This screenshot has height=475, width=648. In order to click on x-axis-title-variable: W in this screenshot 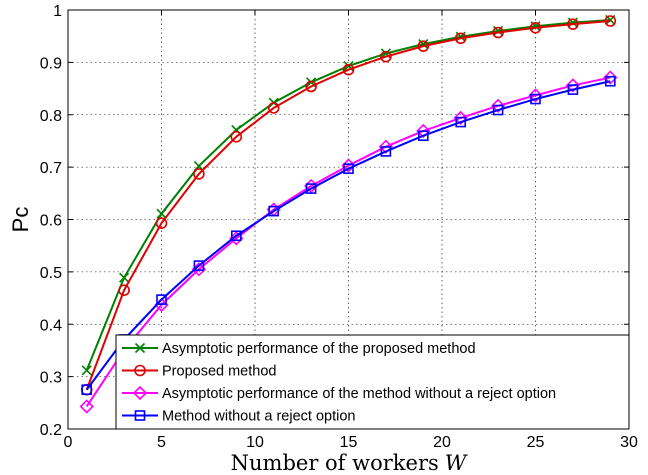, I will do `click(457, 463)`.